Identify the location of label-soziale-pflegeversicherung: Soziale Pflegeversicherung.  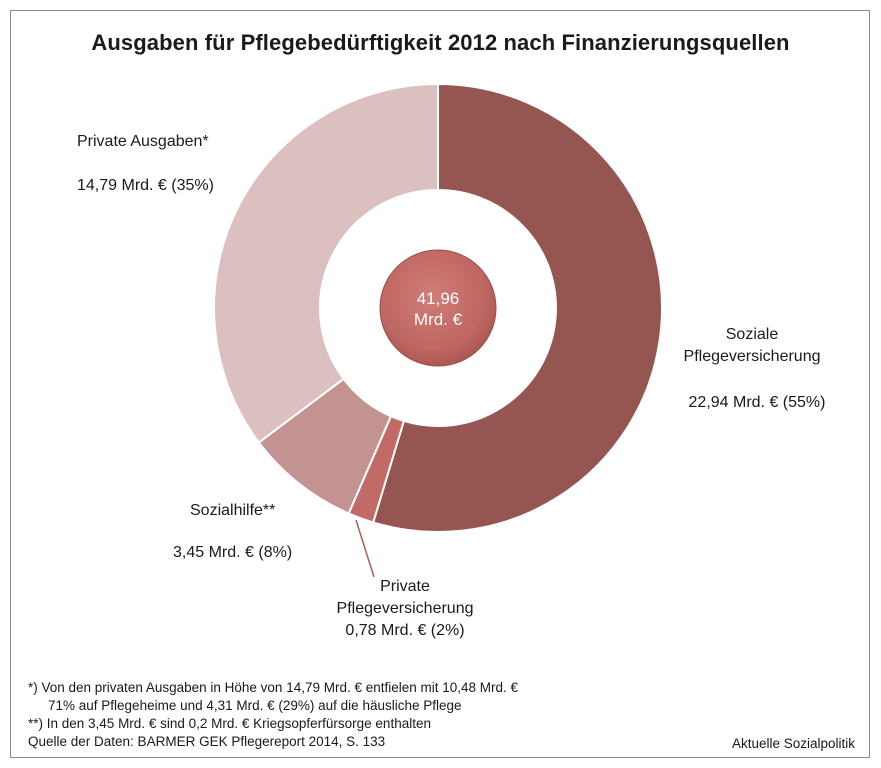
(752, 346).